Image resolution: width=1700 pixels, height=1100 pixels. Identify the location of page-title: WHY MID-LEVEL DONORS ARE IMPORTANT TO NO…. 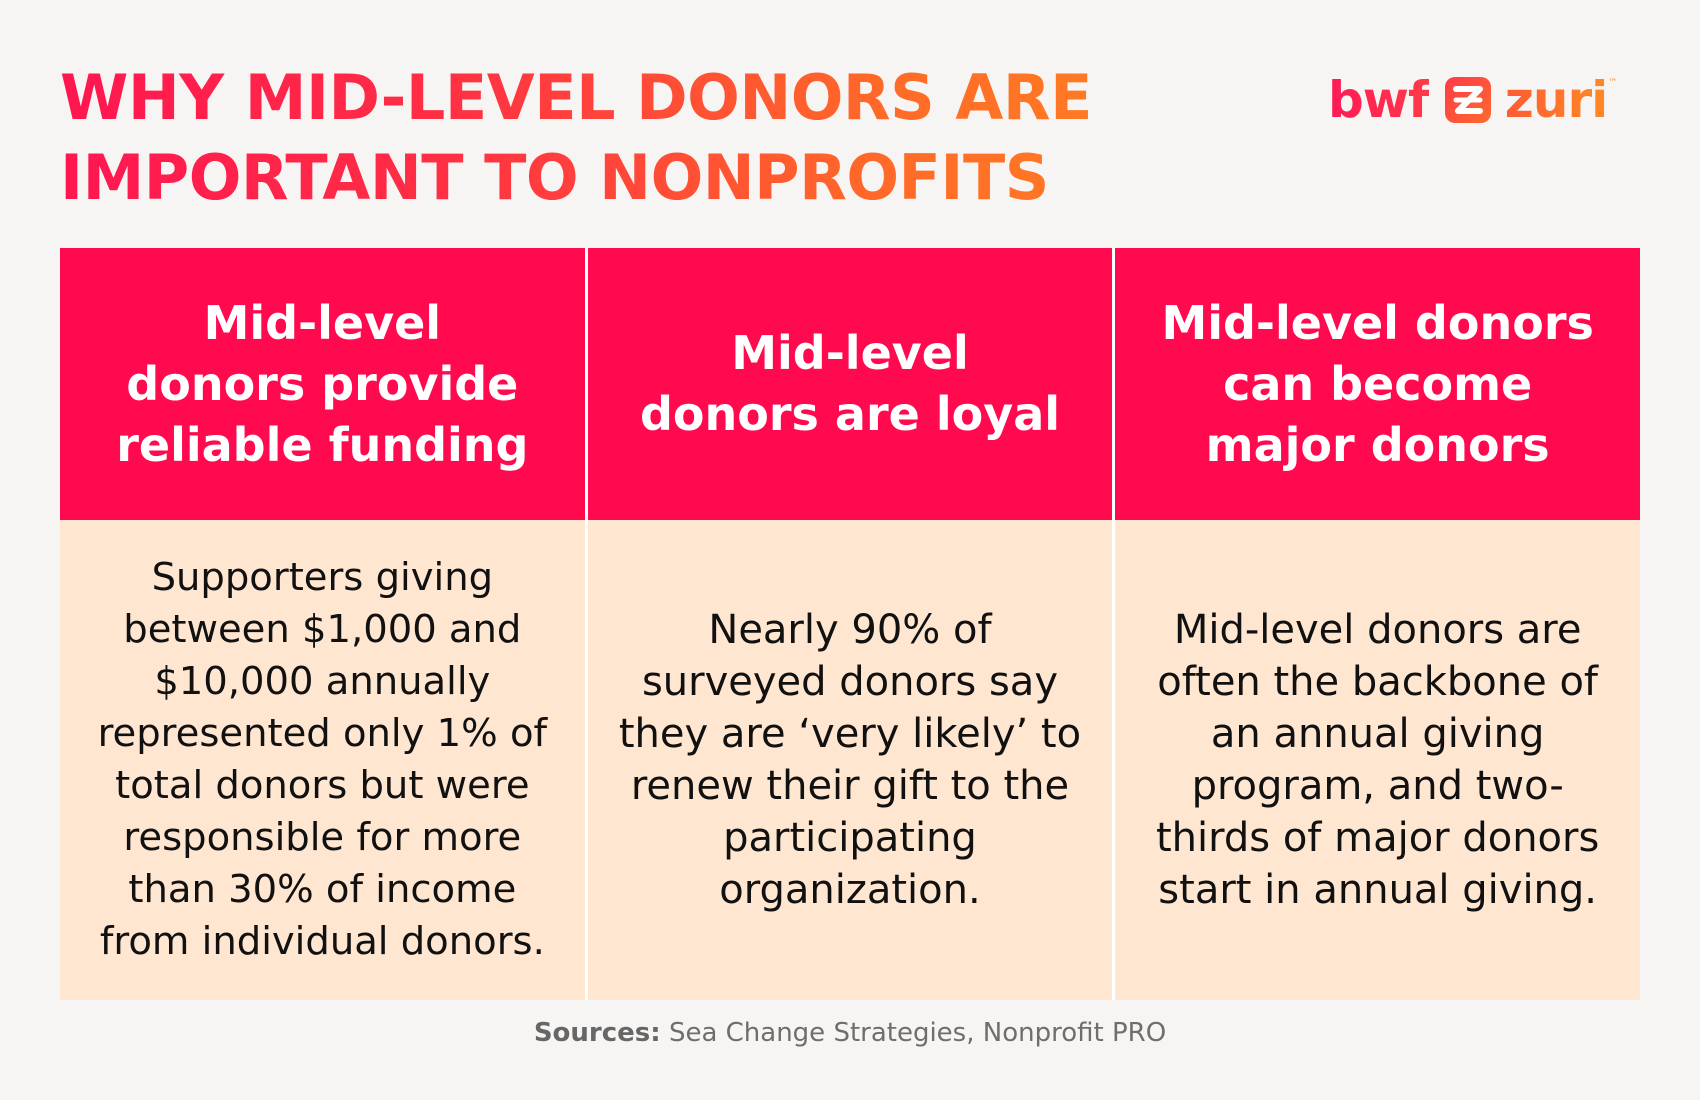
(610, 138).